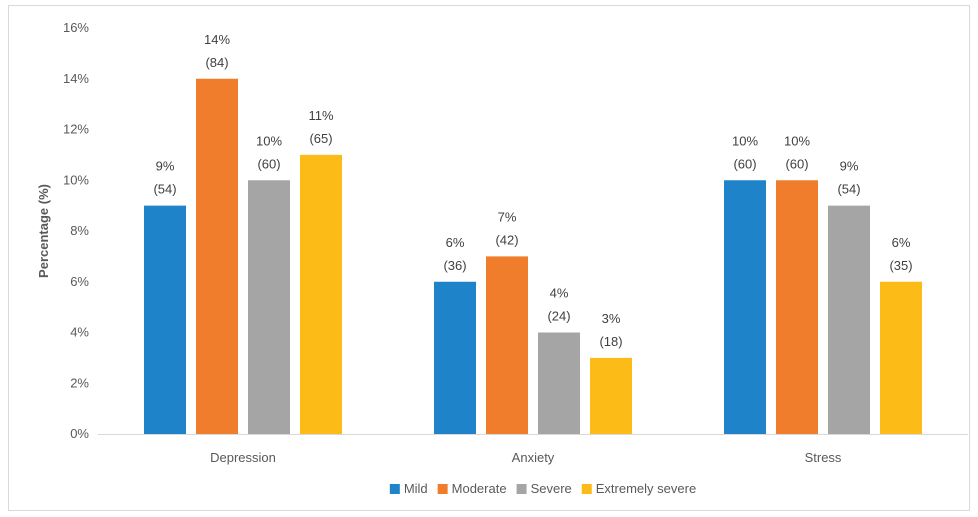 This screenshot has width=978, height=517. I want to click on y-tick-label: 14%, so click(76, 78).